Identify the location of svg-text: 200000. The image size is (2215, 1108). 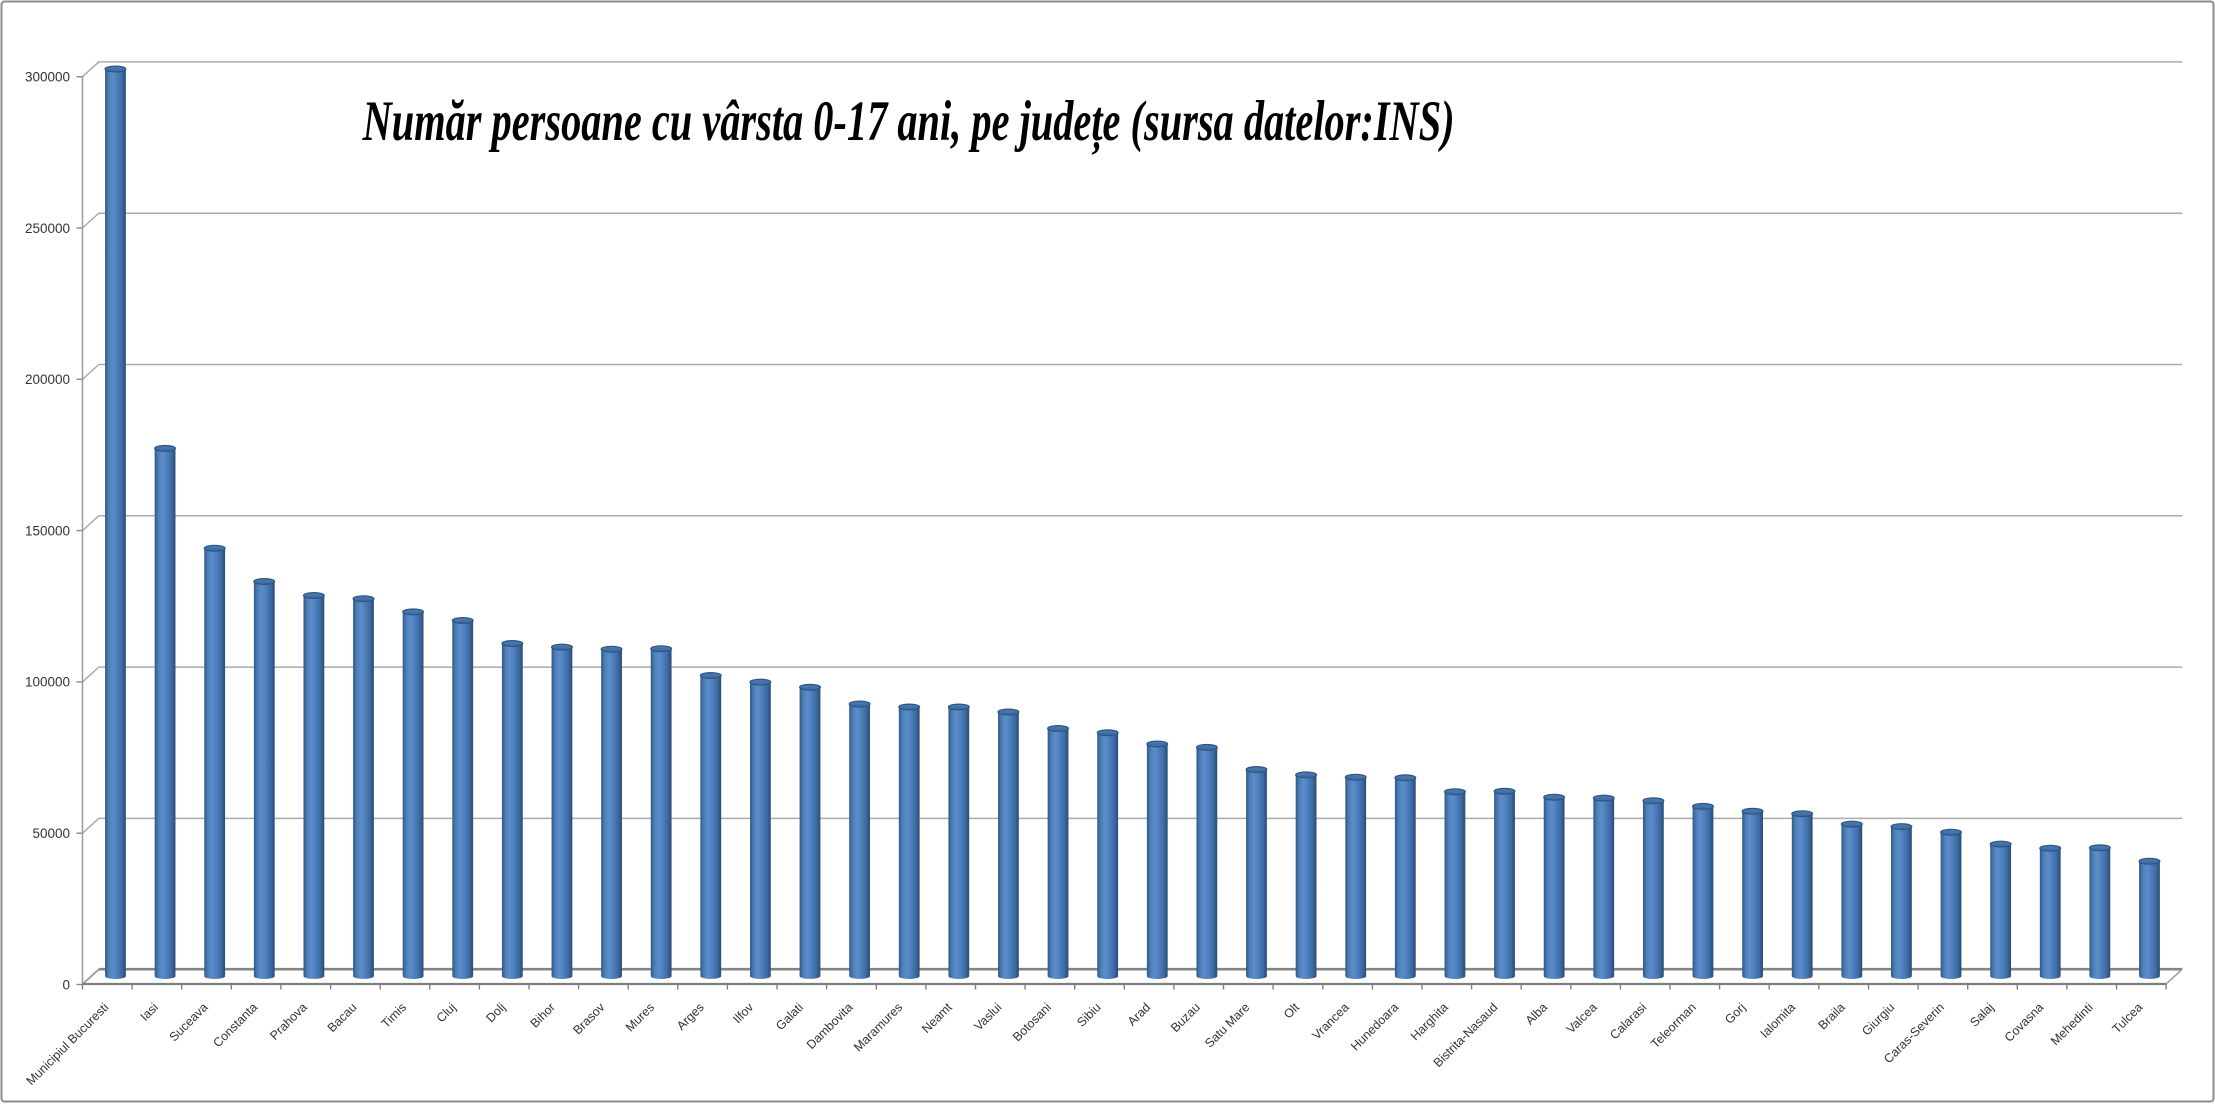
(47, 379).